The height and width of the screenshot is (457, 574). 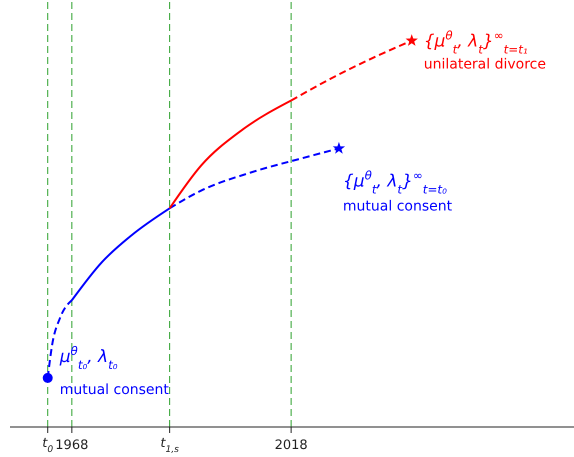 What do you see at coordinates (48, 445) in the screenshot?
I see `ref-line-label: t$_{0}$` at bounding box center [48, 445].